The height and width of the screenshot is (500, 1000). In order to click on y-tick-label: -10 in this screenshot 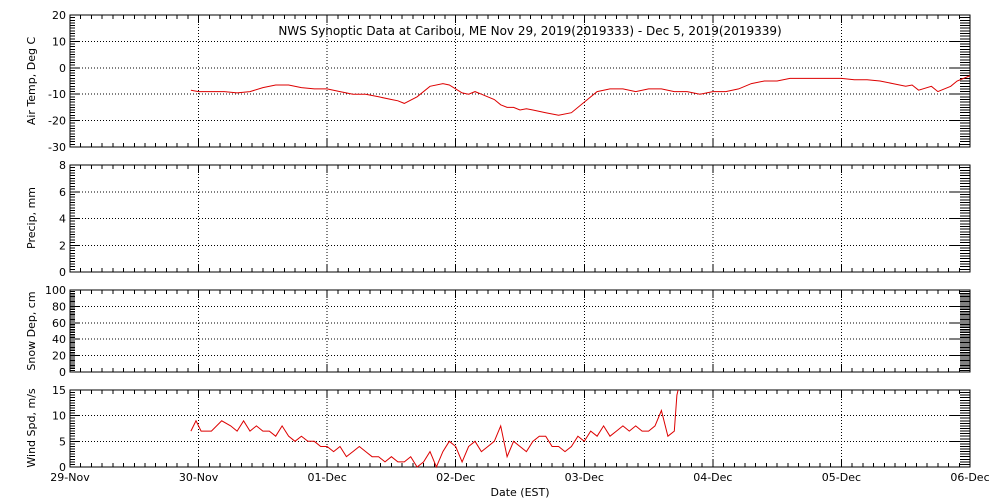, I will do `click(57, 94)`.